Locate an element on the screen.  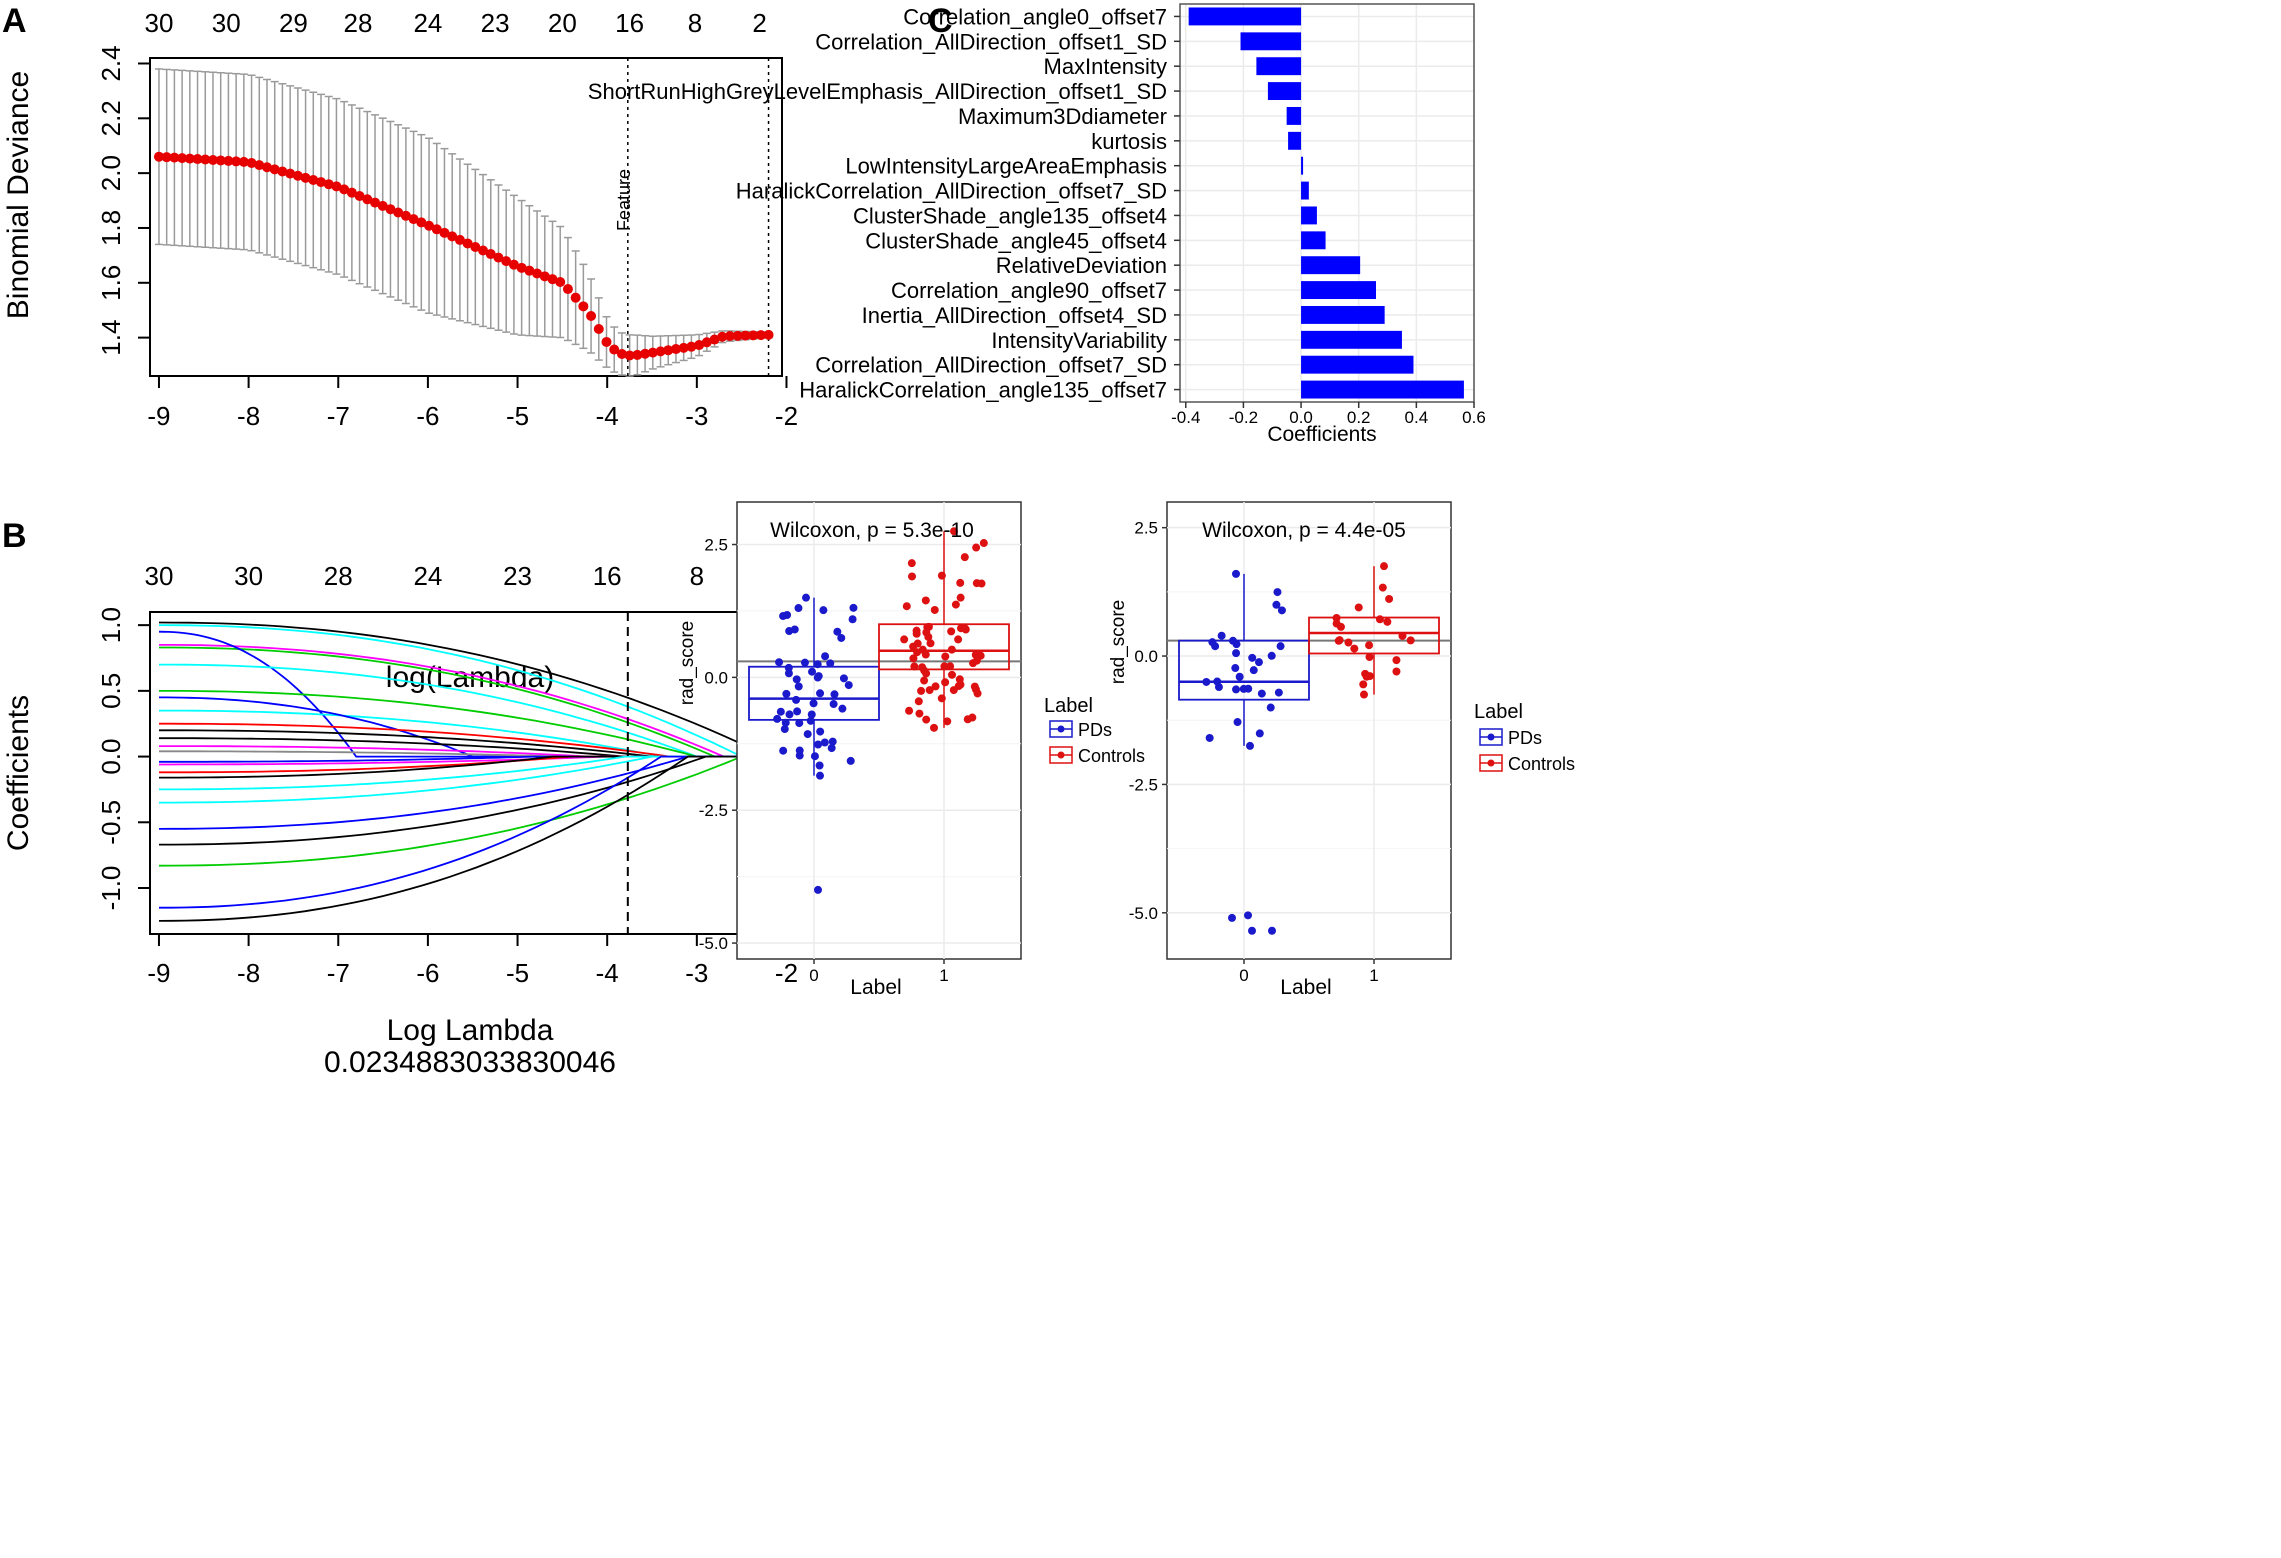
panel-b-xlabel-value: 0.023488303383004​6 is located at coordinates (470, 1062).